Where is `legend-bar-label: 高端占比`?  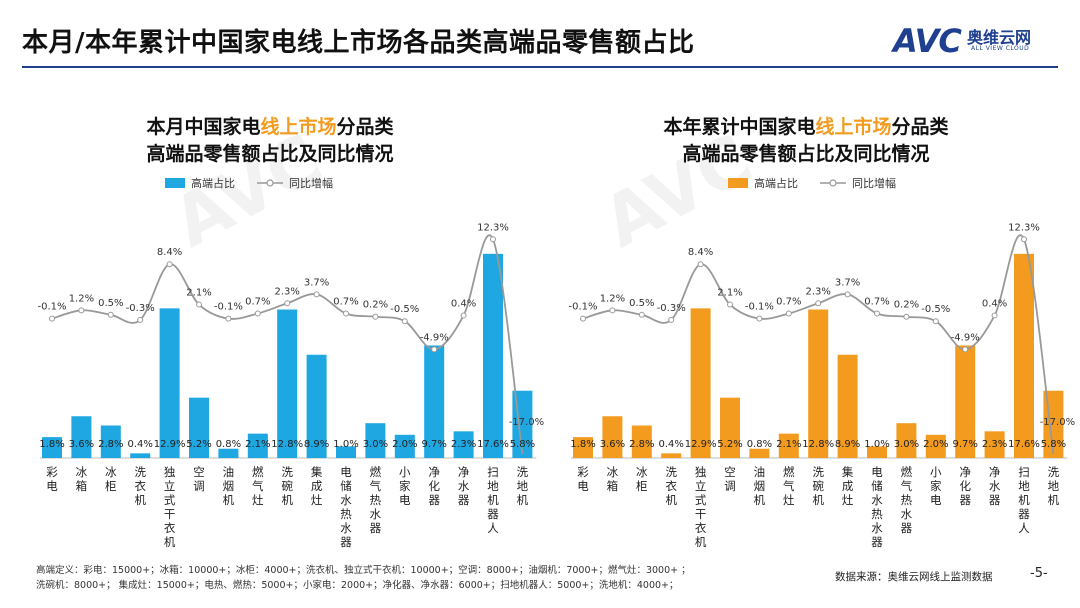 legend-bar-label: 高端占比 is located at coordinates (776, 183).